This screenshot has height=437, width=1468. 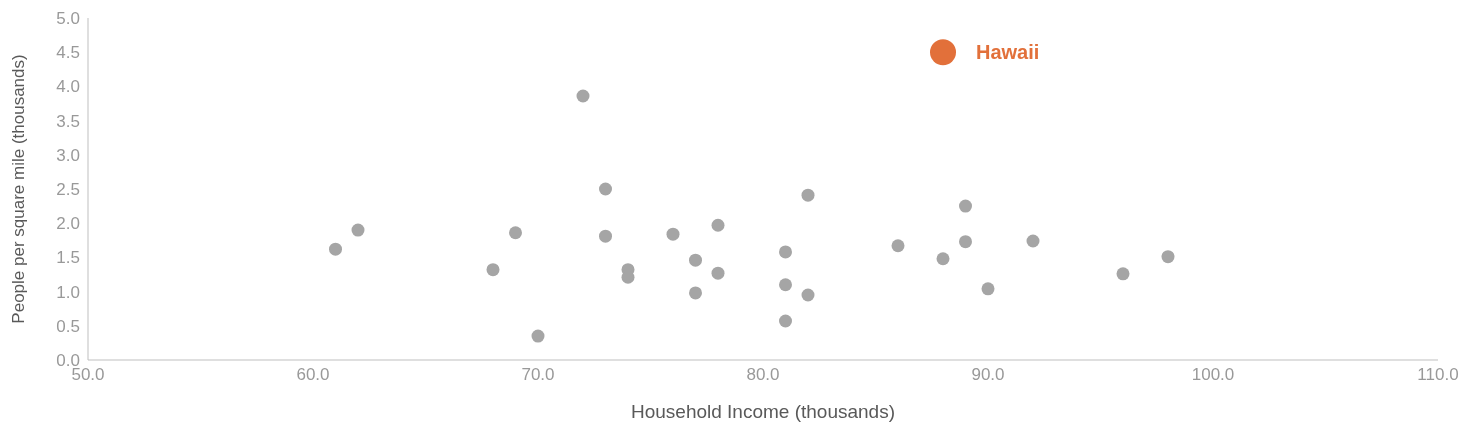 I want to click on x-tick-label: 60.0, so click(x=313, y=375).